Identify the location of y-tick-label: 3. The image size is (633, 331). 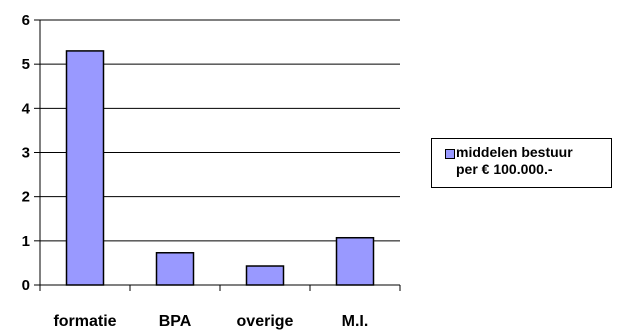
(26, 153).